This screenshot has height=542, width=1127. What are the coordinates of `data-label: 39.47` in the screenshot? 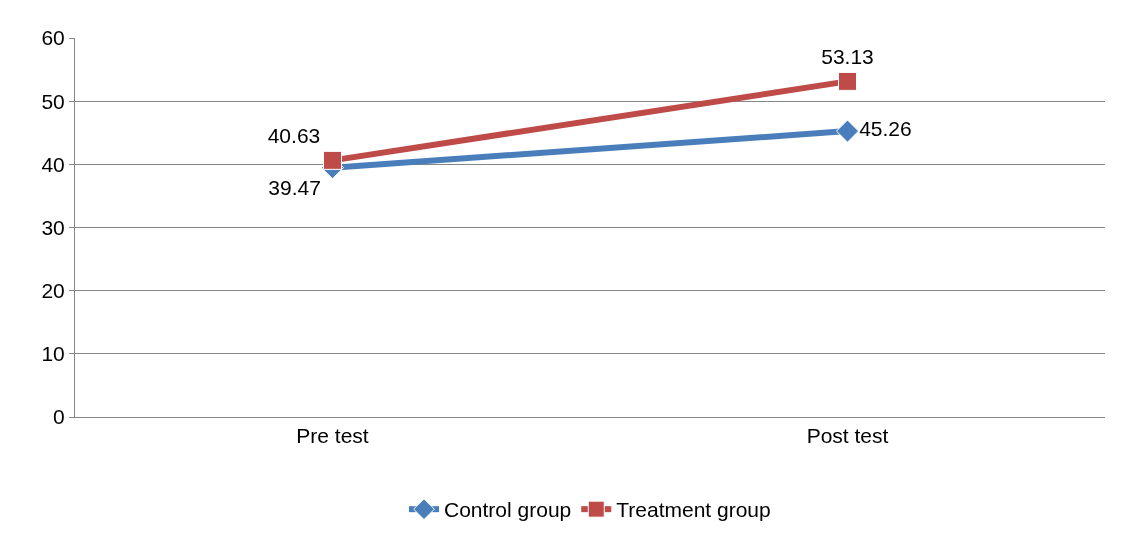 It's located at (294, 188).